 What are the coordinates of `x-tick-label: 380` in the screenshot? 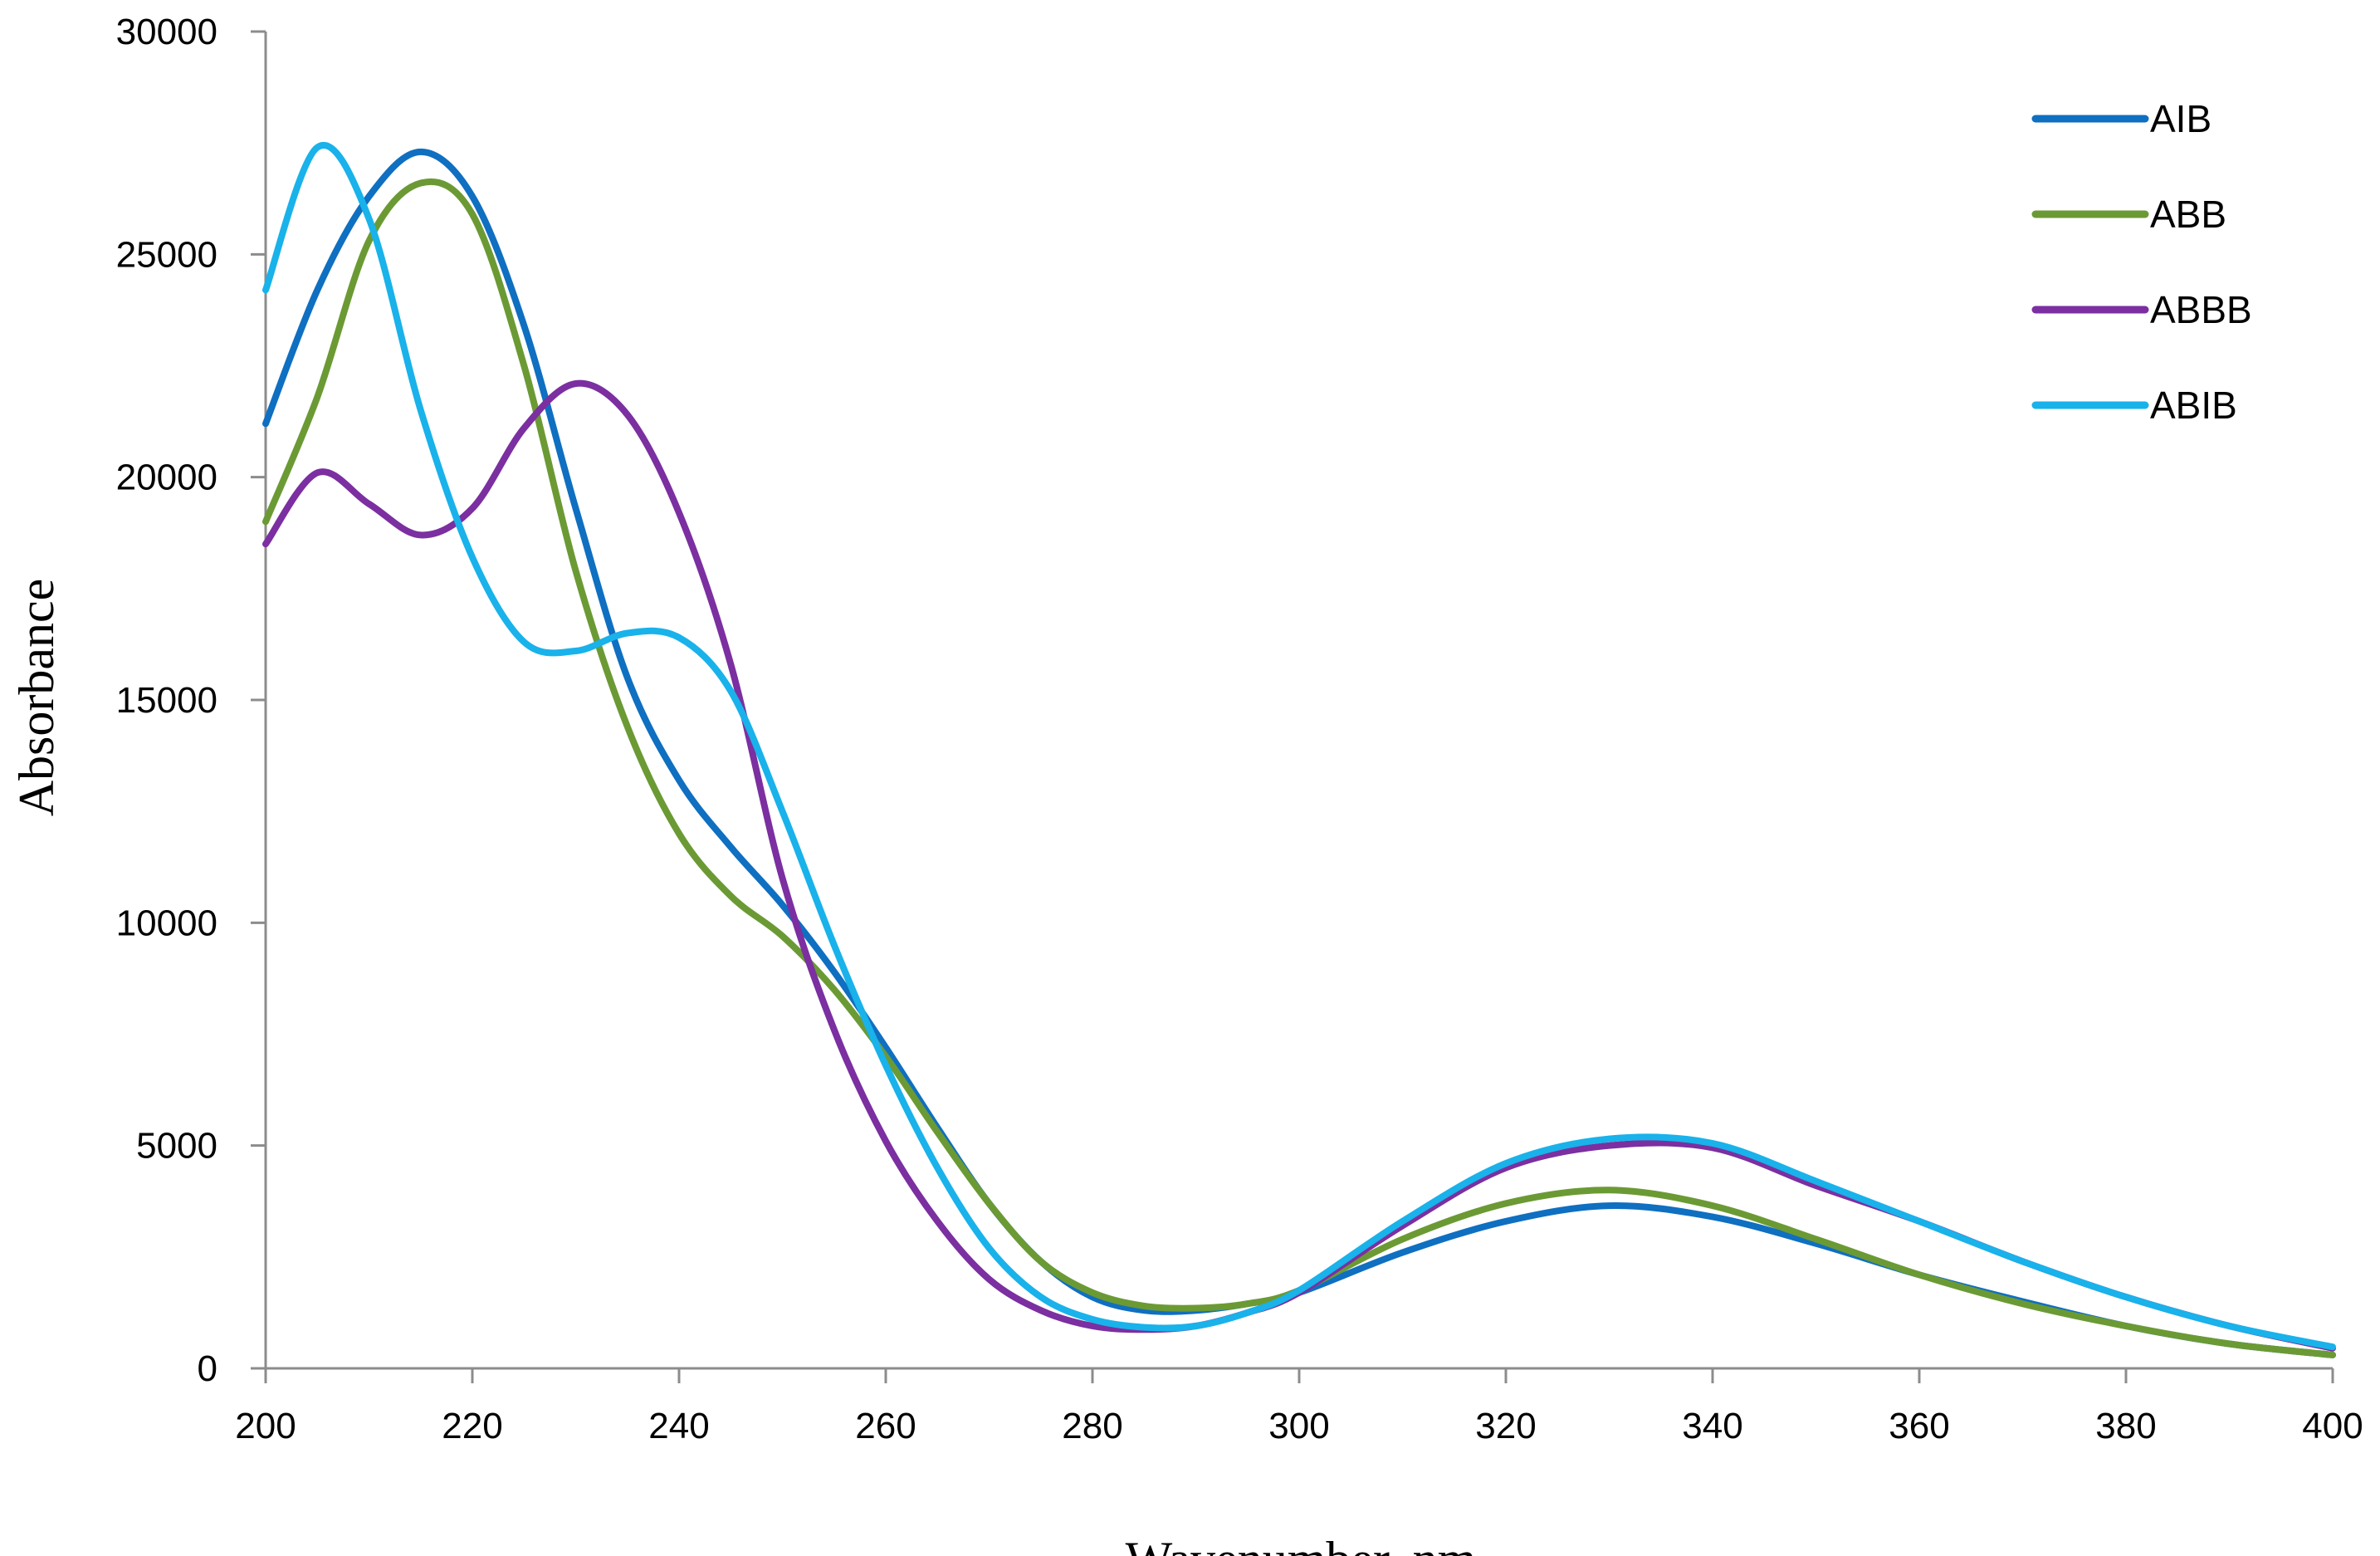 It's located at (2125, 1426).